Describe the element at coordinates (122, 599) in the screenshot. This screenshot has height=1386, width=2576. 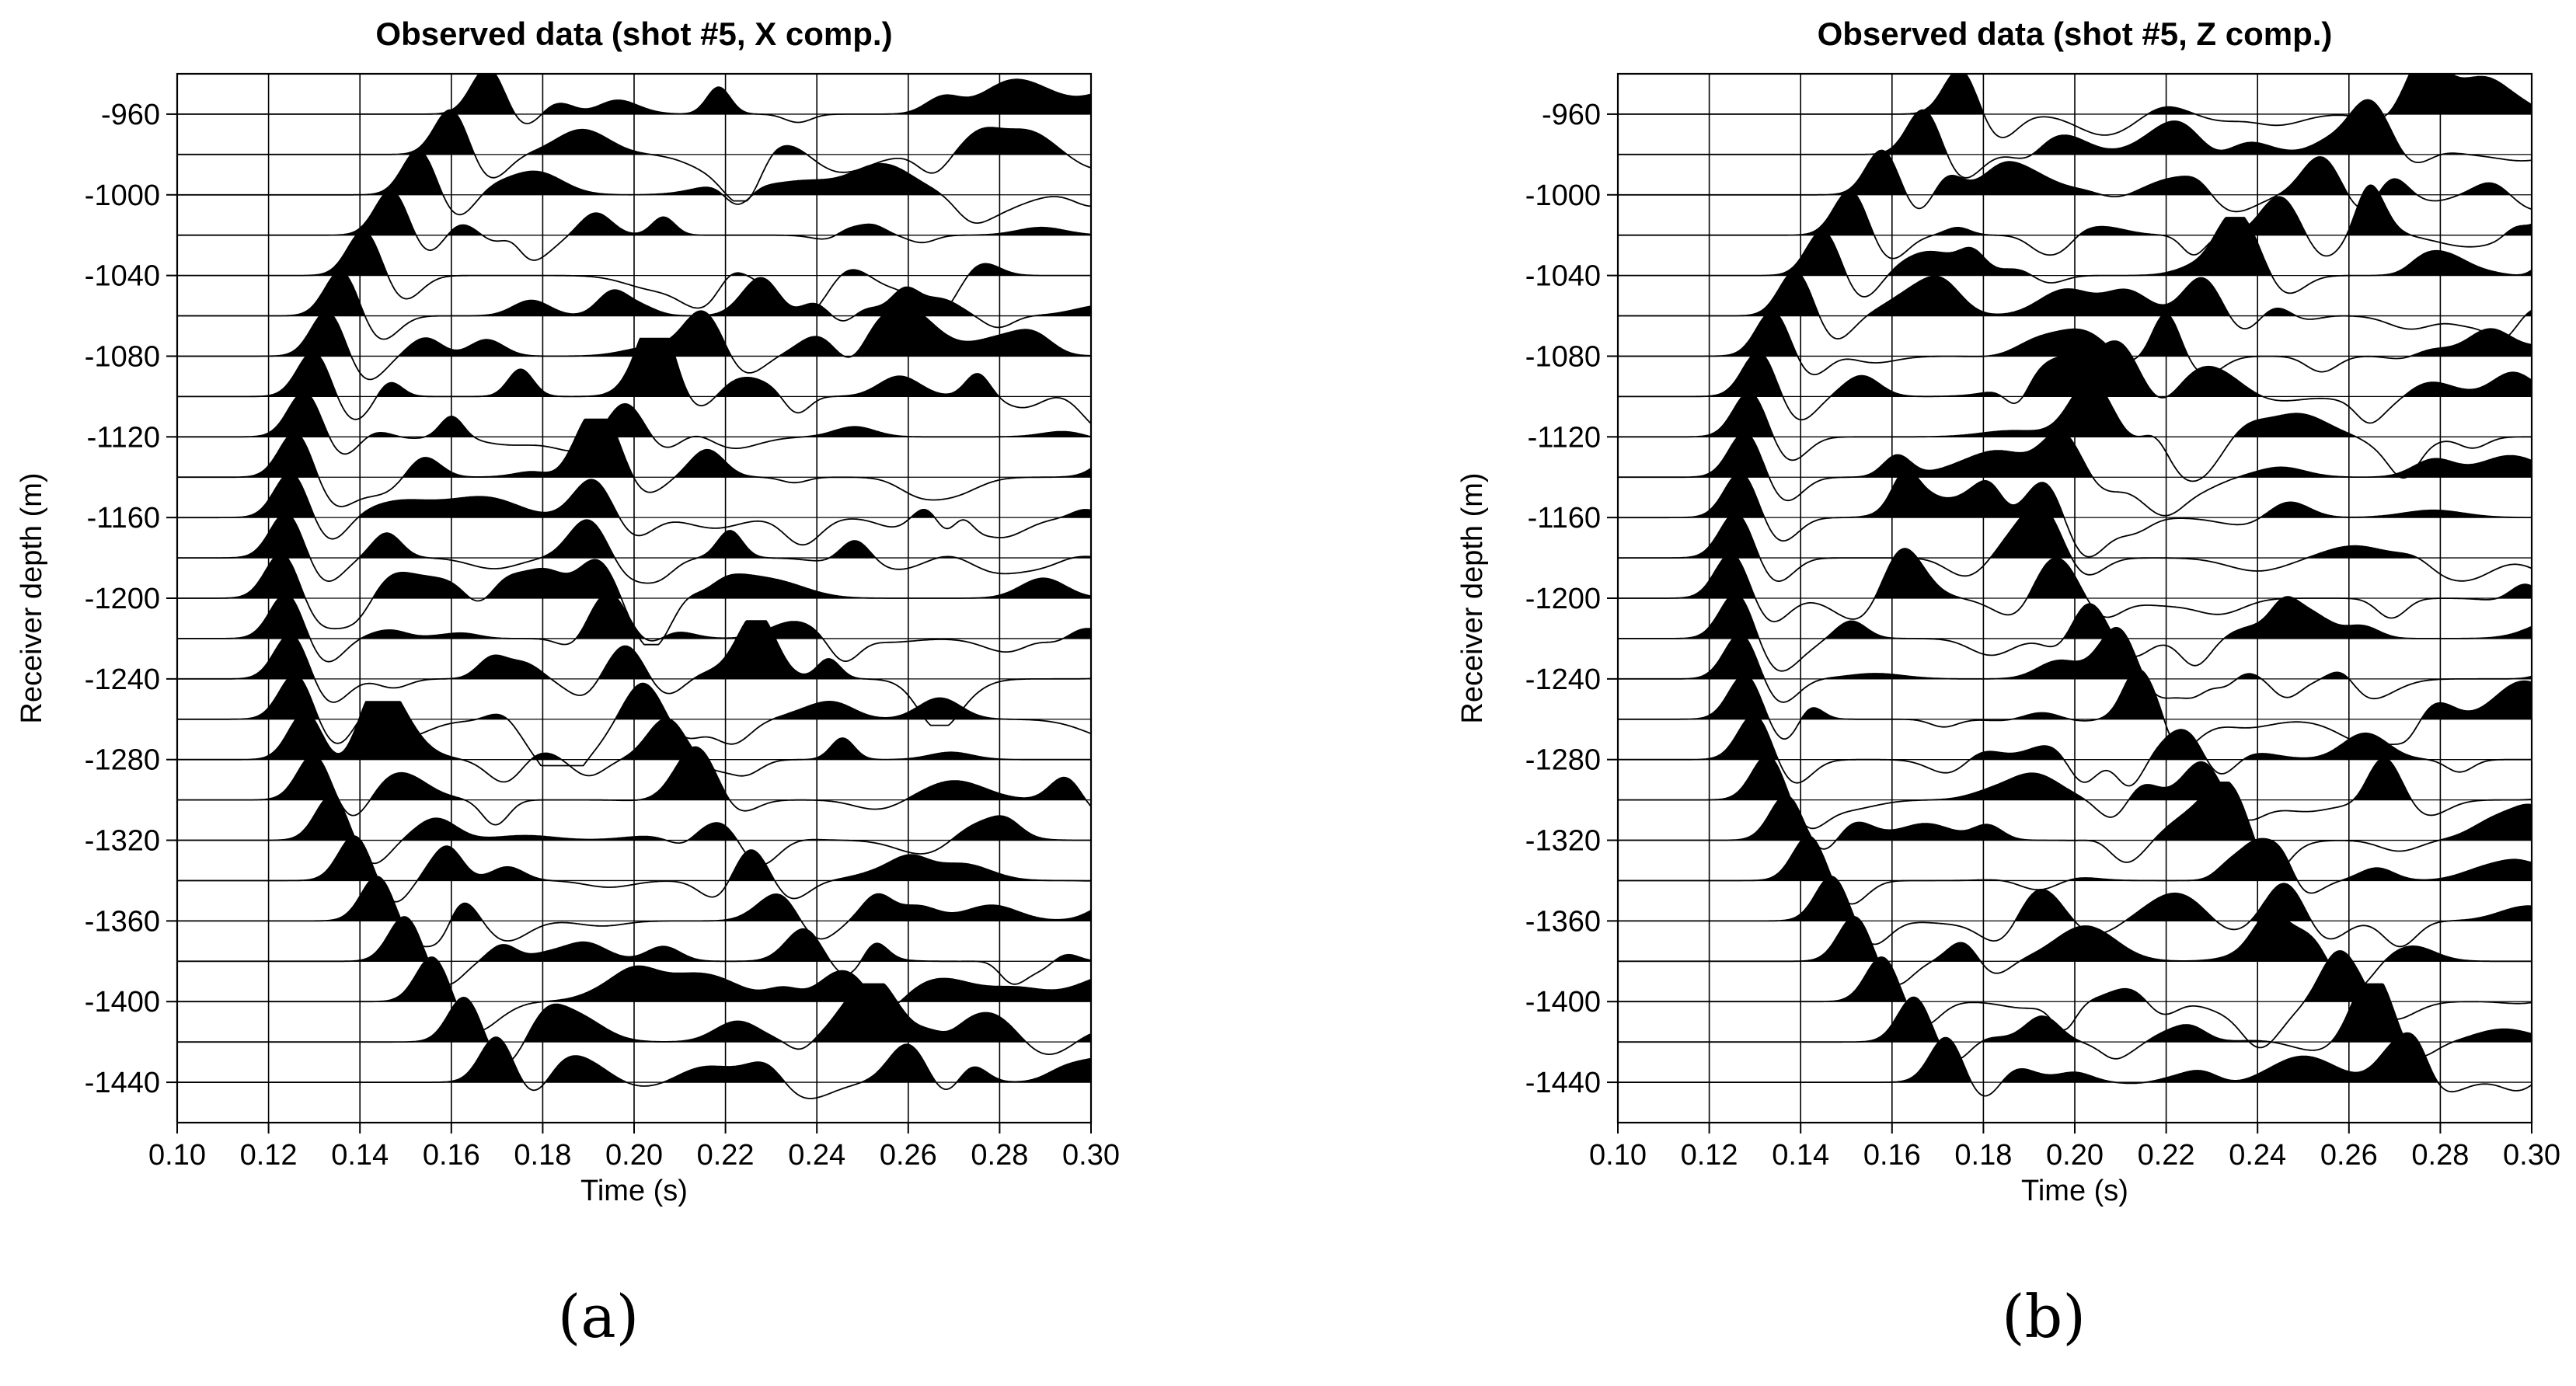
I see `y-tick-label: -1200` at that location.